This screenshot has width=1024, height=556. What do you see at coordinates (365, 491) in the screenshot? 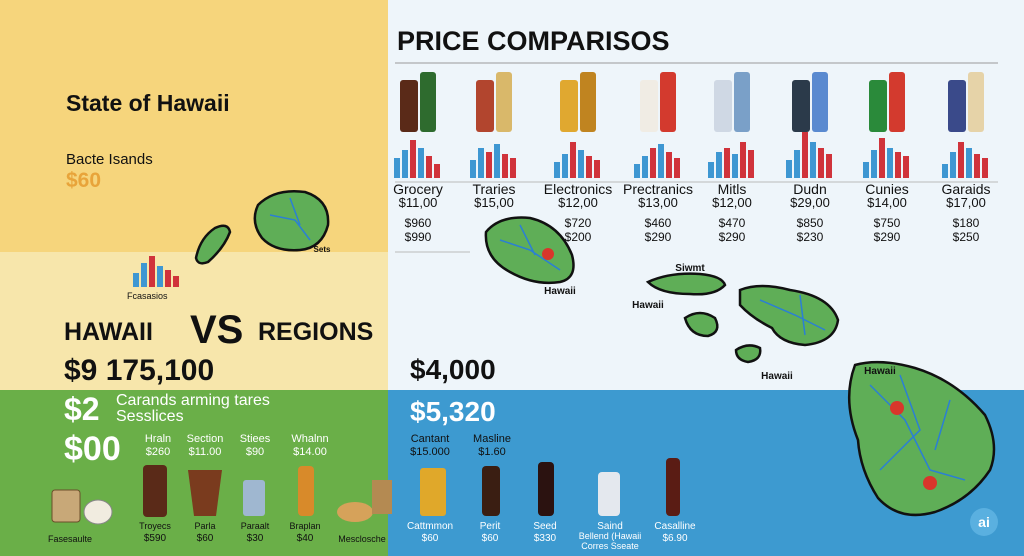
I see `bottom-products` at bounding box center [365, 491].